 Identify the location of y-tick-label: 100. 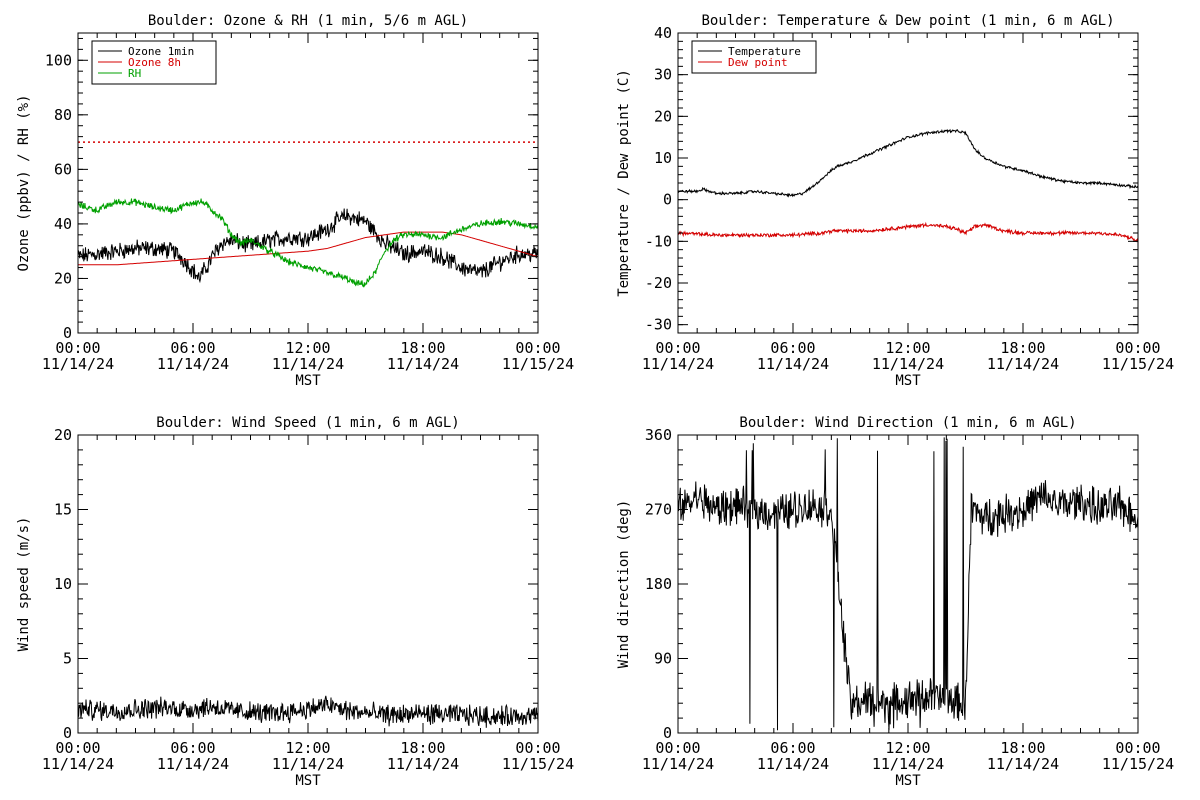
(58, 60).